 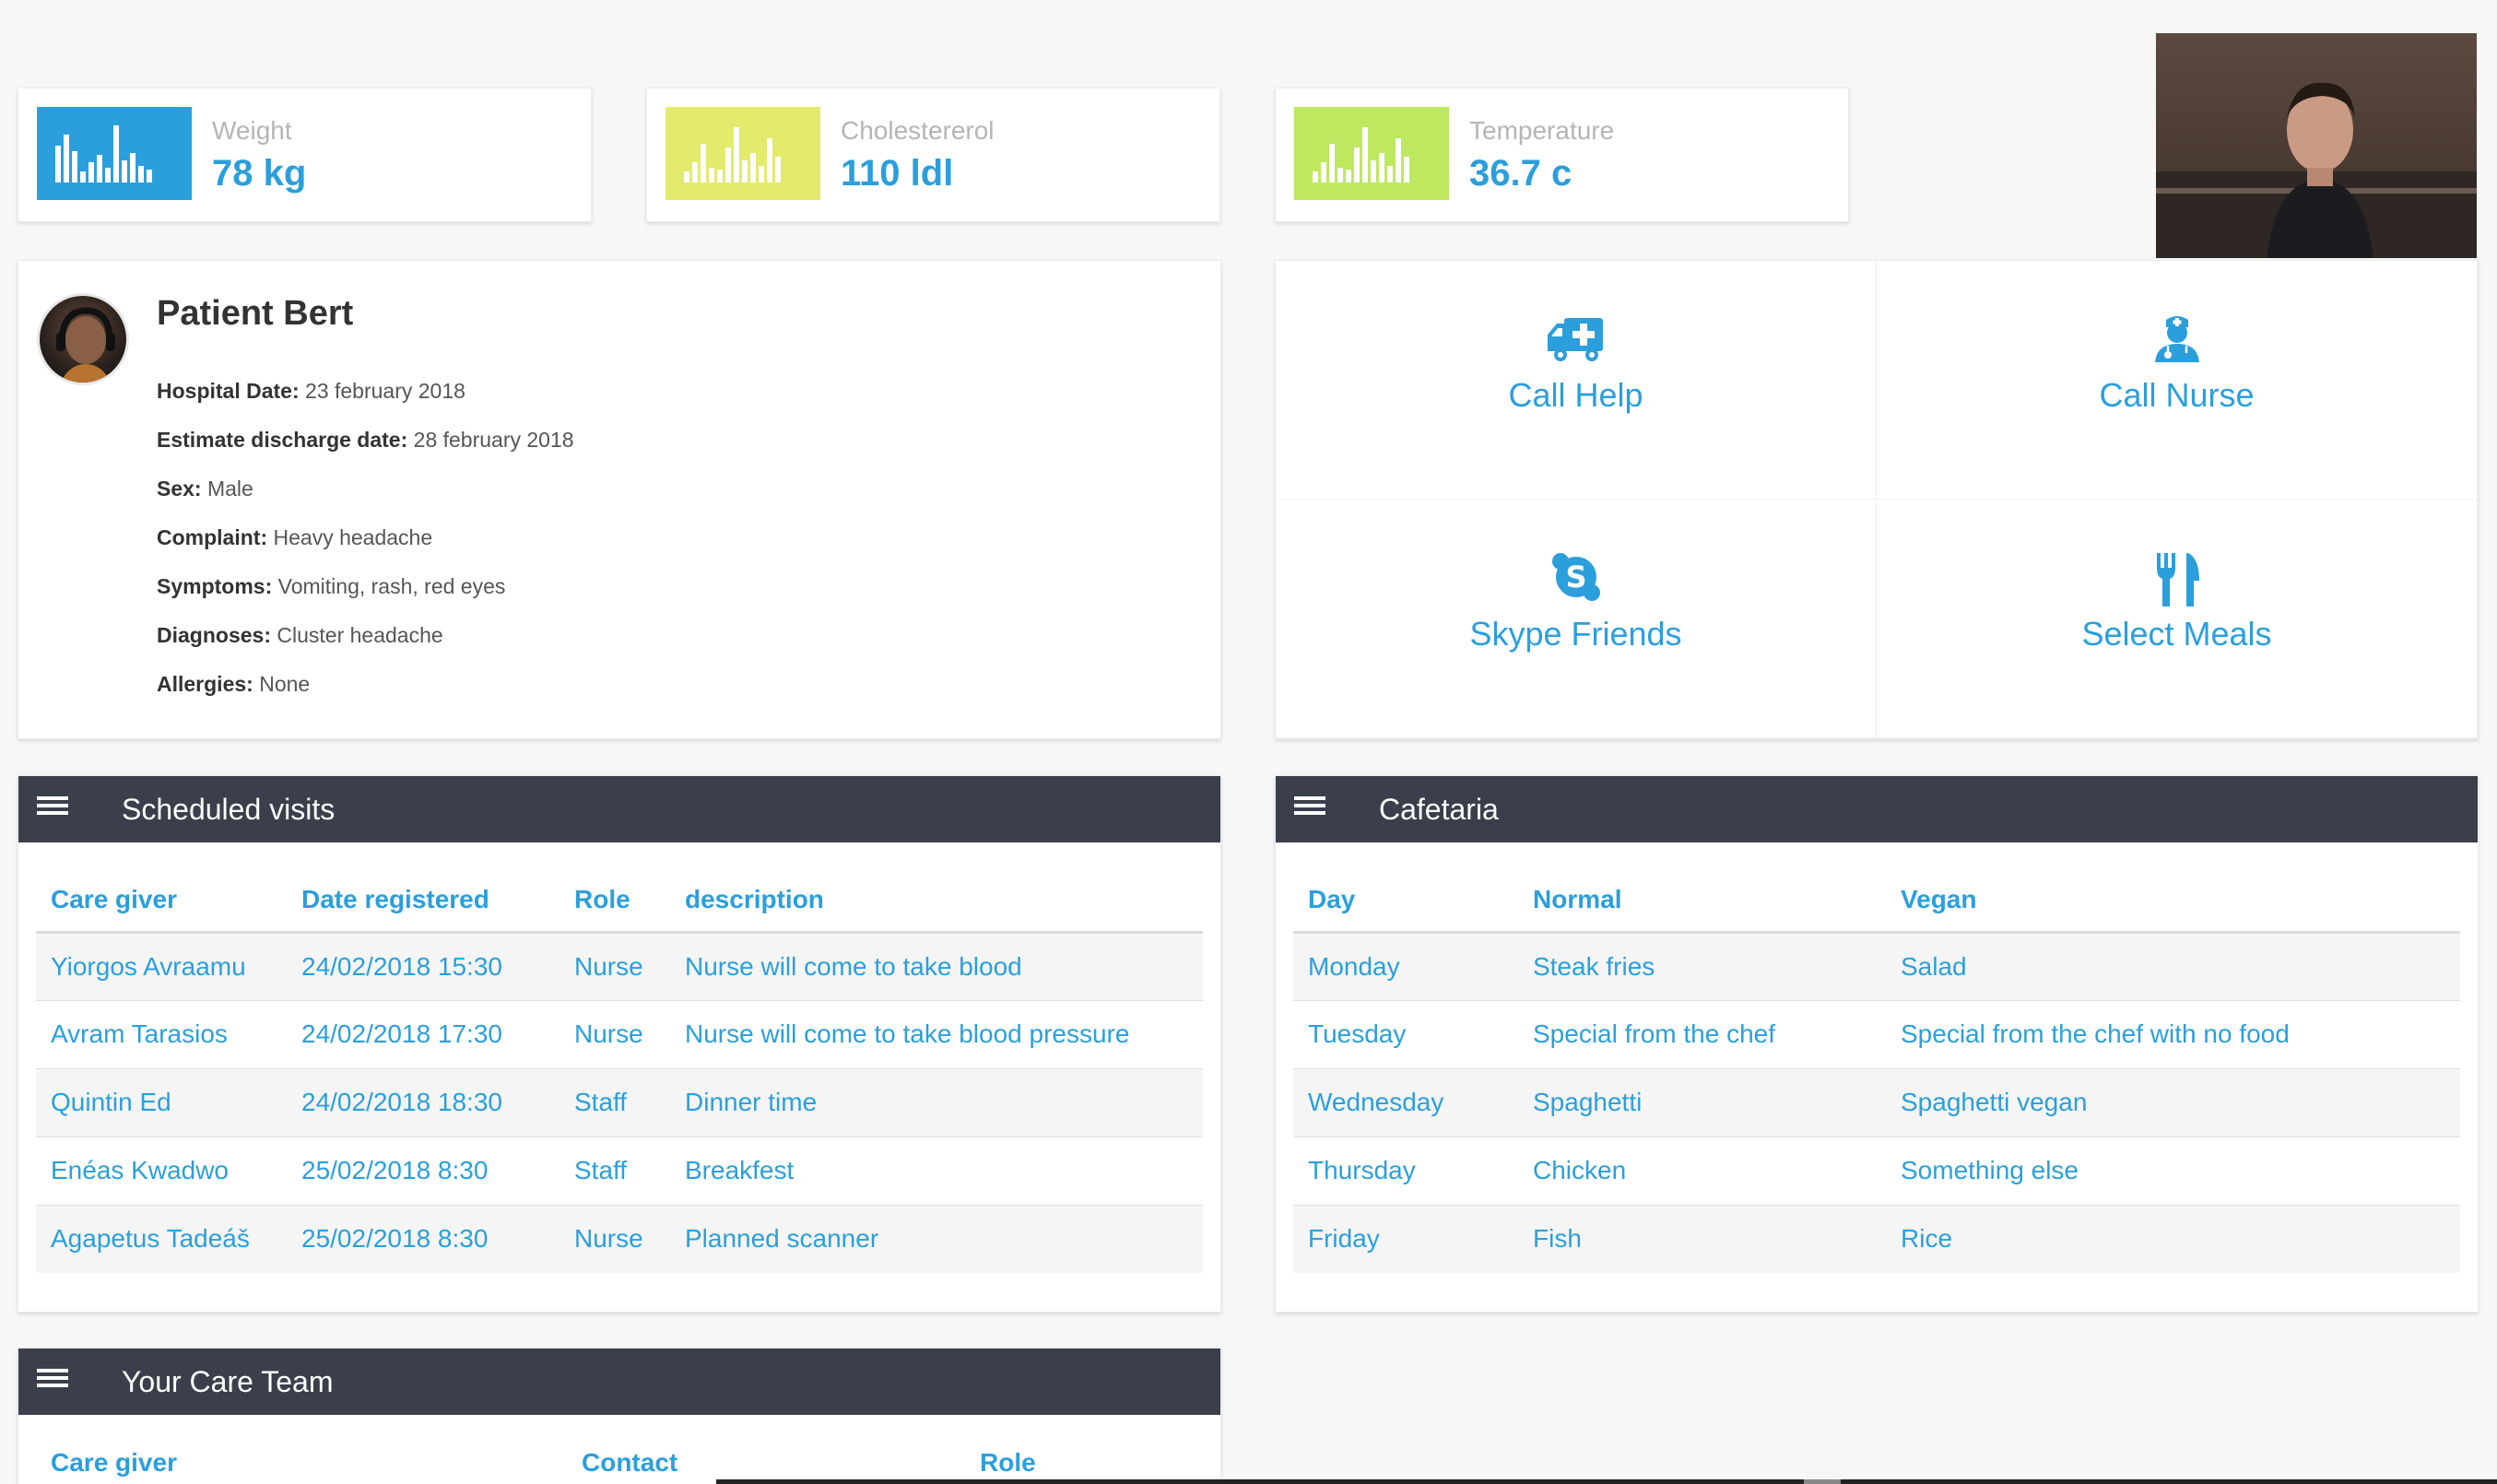 What do you see at coordinates (936, 1238) in the screenshot?
I see `table-cell: Planned scanner` at bounding box center [936, 1238].